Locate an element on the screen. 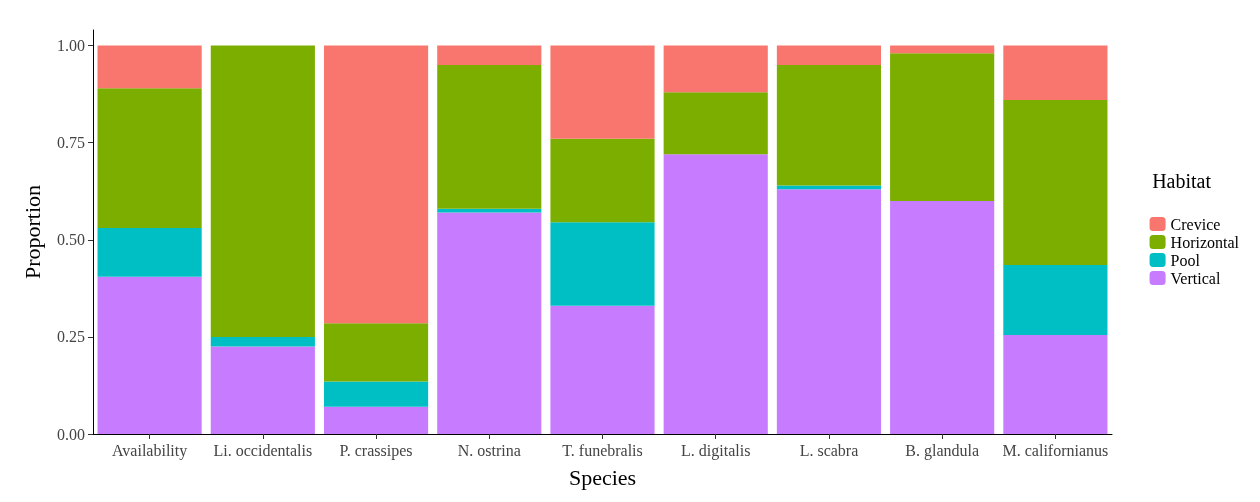 Image resolution: width=1260 pixels, height=502 pixels. y-tick-label: 0.00 is located at coordinates (71, 434).